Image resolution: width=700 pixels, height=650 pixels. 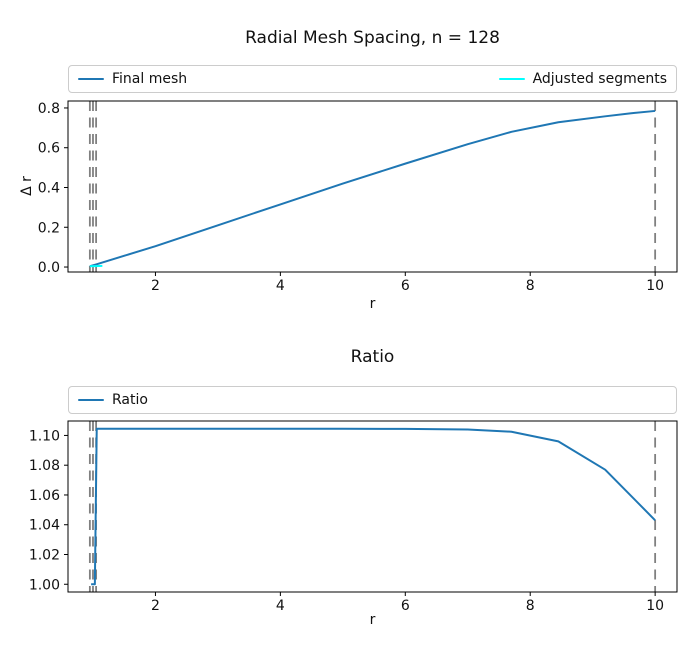 What do you see at coordinates (372, 38) in the screenshot?
I see `spacing-chart-title: Radial Mesh Spacing, n = 128` at bounding box center [372, 38].